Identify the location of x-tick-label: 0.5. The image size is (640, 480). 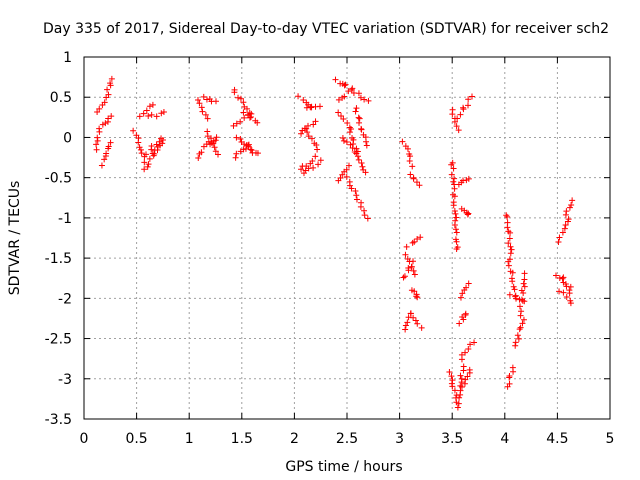
(136, 439).